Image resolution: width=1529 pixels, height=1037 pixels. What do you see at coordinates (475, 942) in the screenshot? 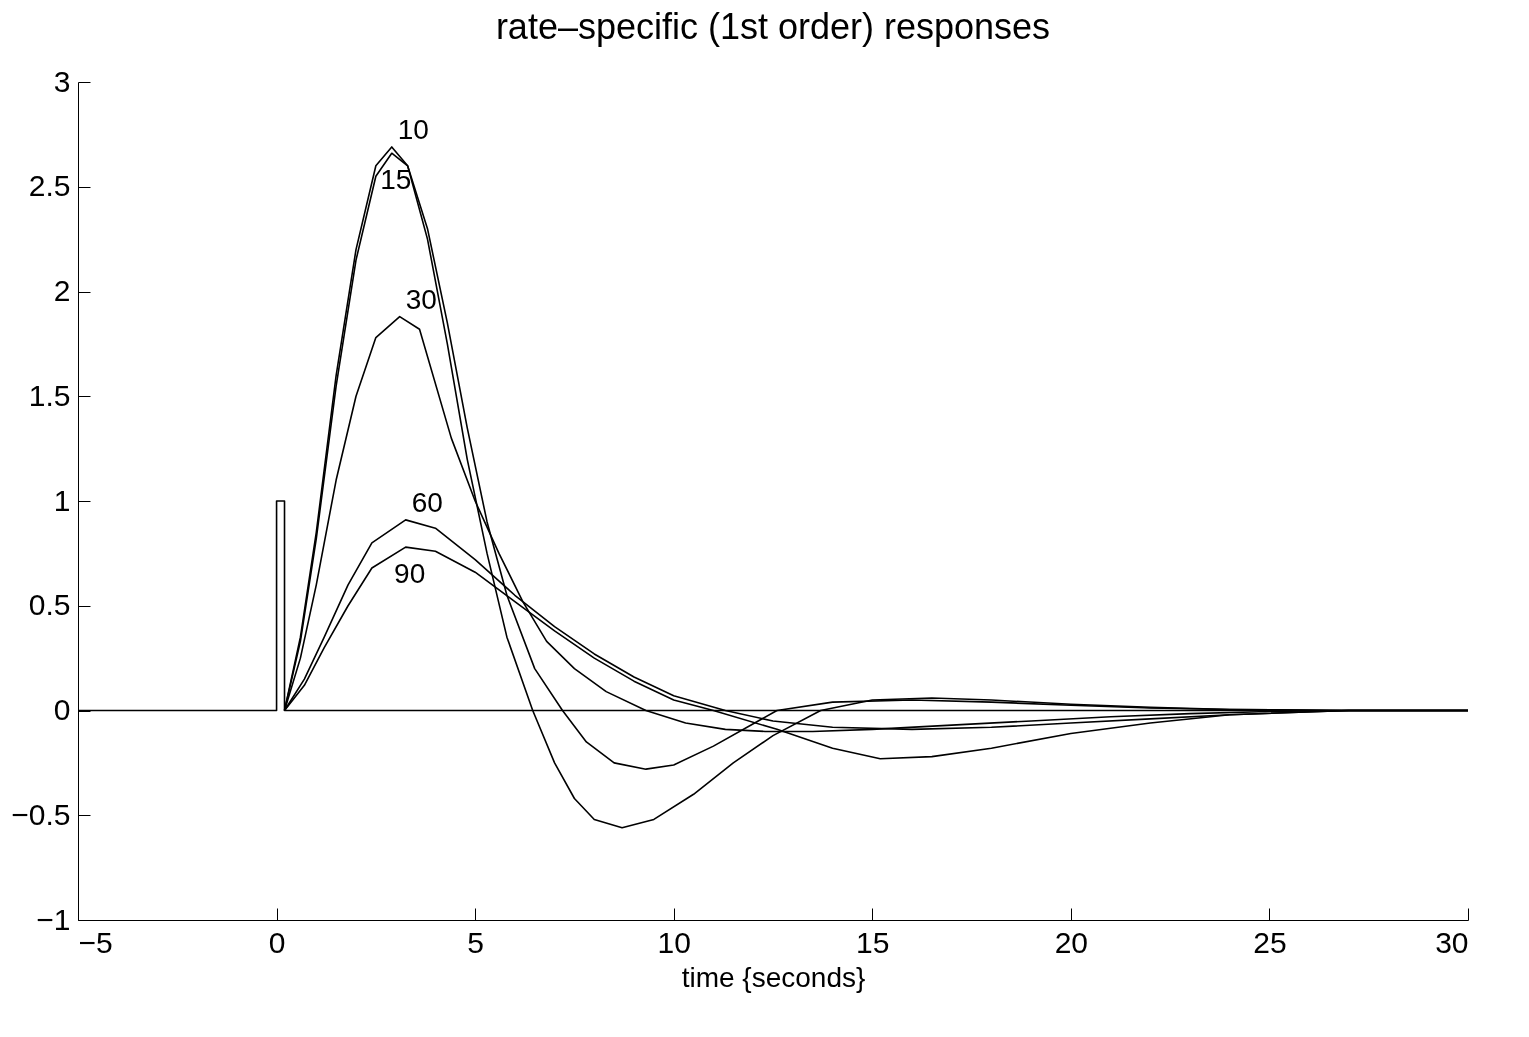
I see `x-tick-label: 5` at bounding box center [475, 942].